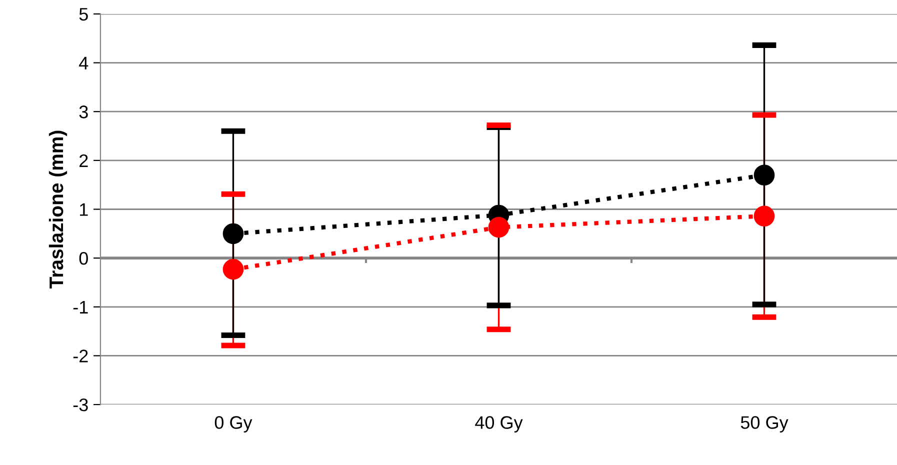  What do you see at coordinates (80, 356) in the screenshot?
I see `y-tick-label: -2` at bounding box center [80, 356].